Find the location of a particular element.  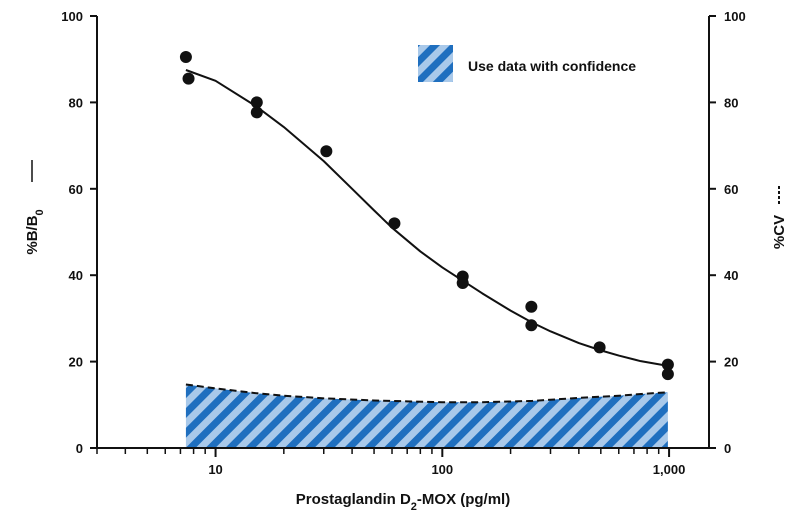

y-tick-label-left: 80 is located at coordinates (76, 102).